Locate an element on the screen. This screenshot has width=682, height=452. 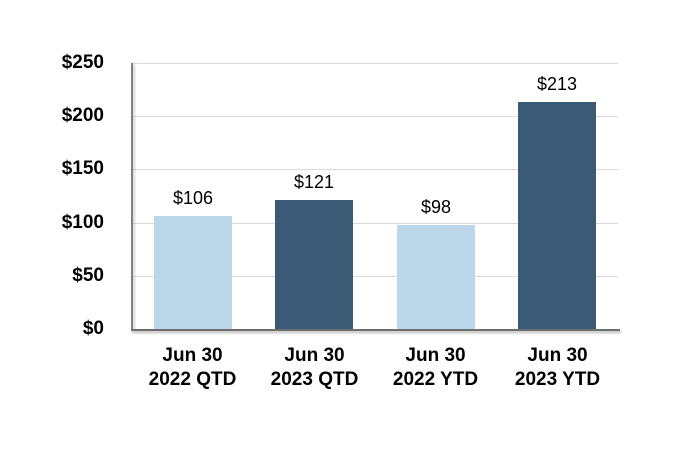
bar-data-label: $213 is located at coordinates (557, 84).